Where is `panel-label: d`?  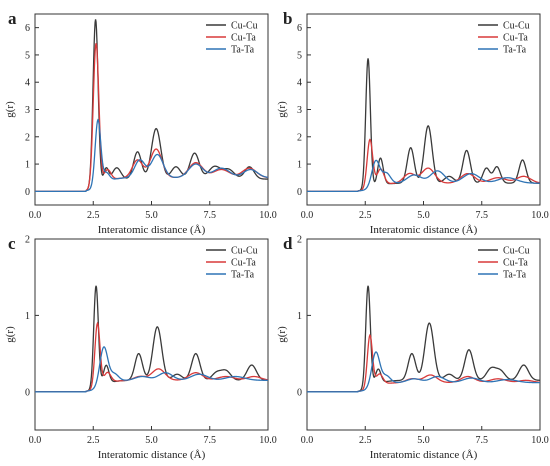 panel-label: d is located at coordinates (288, 243).